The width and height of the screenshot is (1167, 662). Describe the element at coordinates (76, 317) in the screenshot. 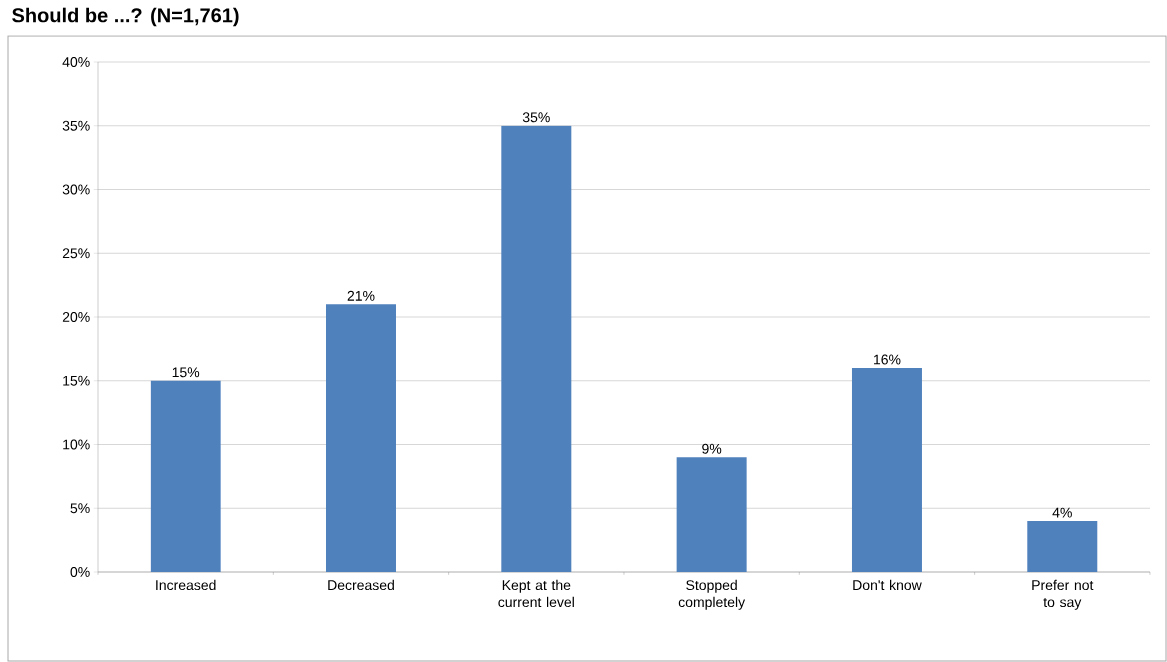

I see `y-tick-label: 20%` at that location.